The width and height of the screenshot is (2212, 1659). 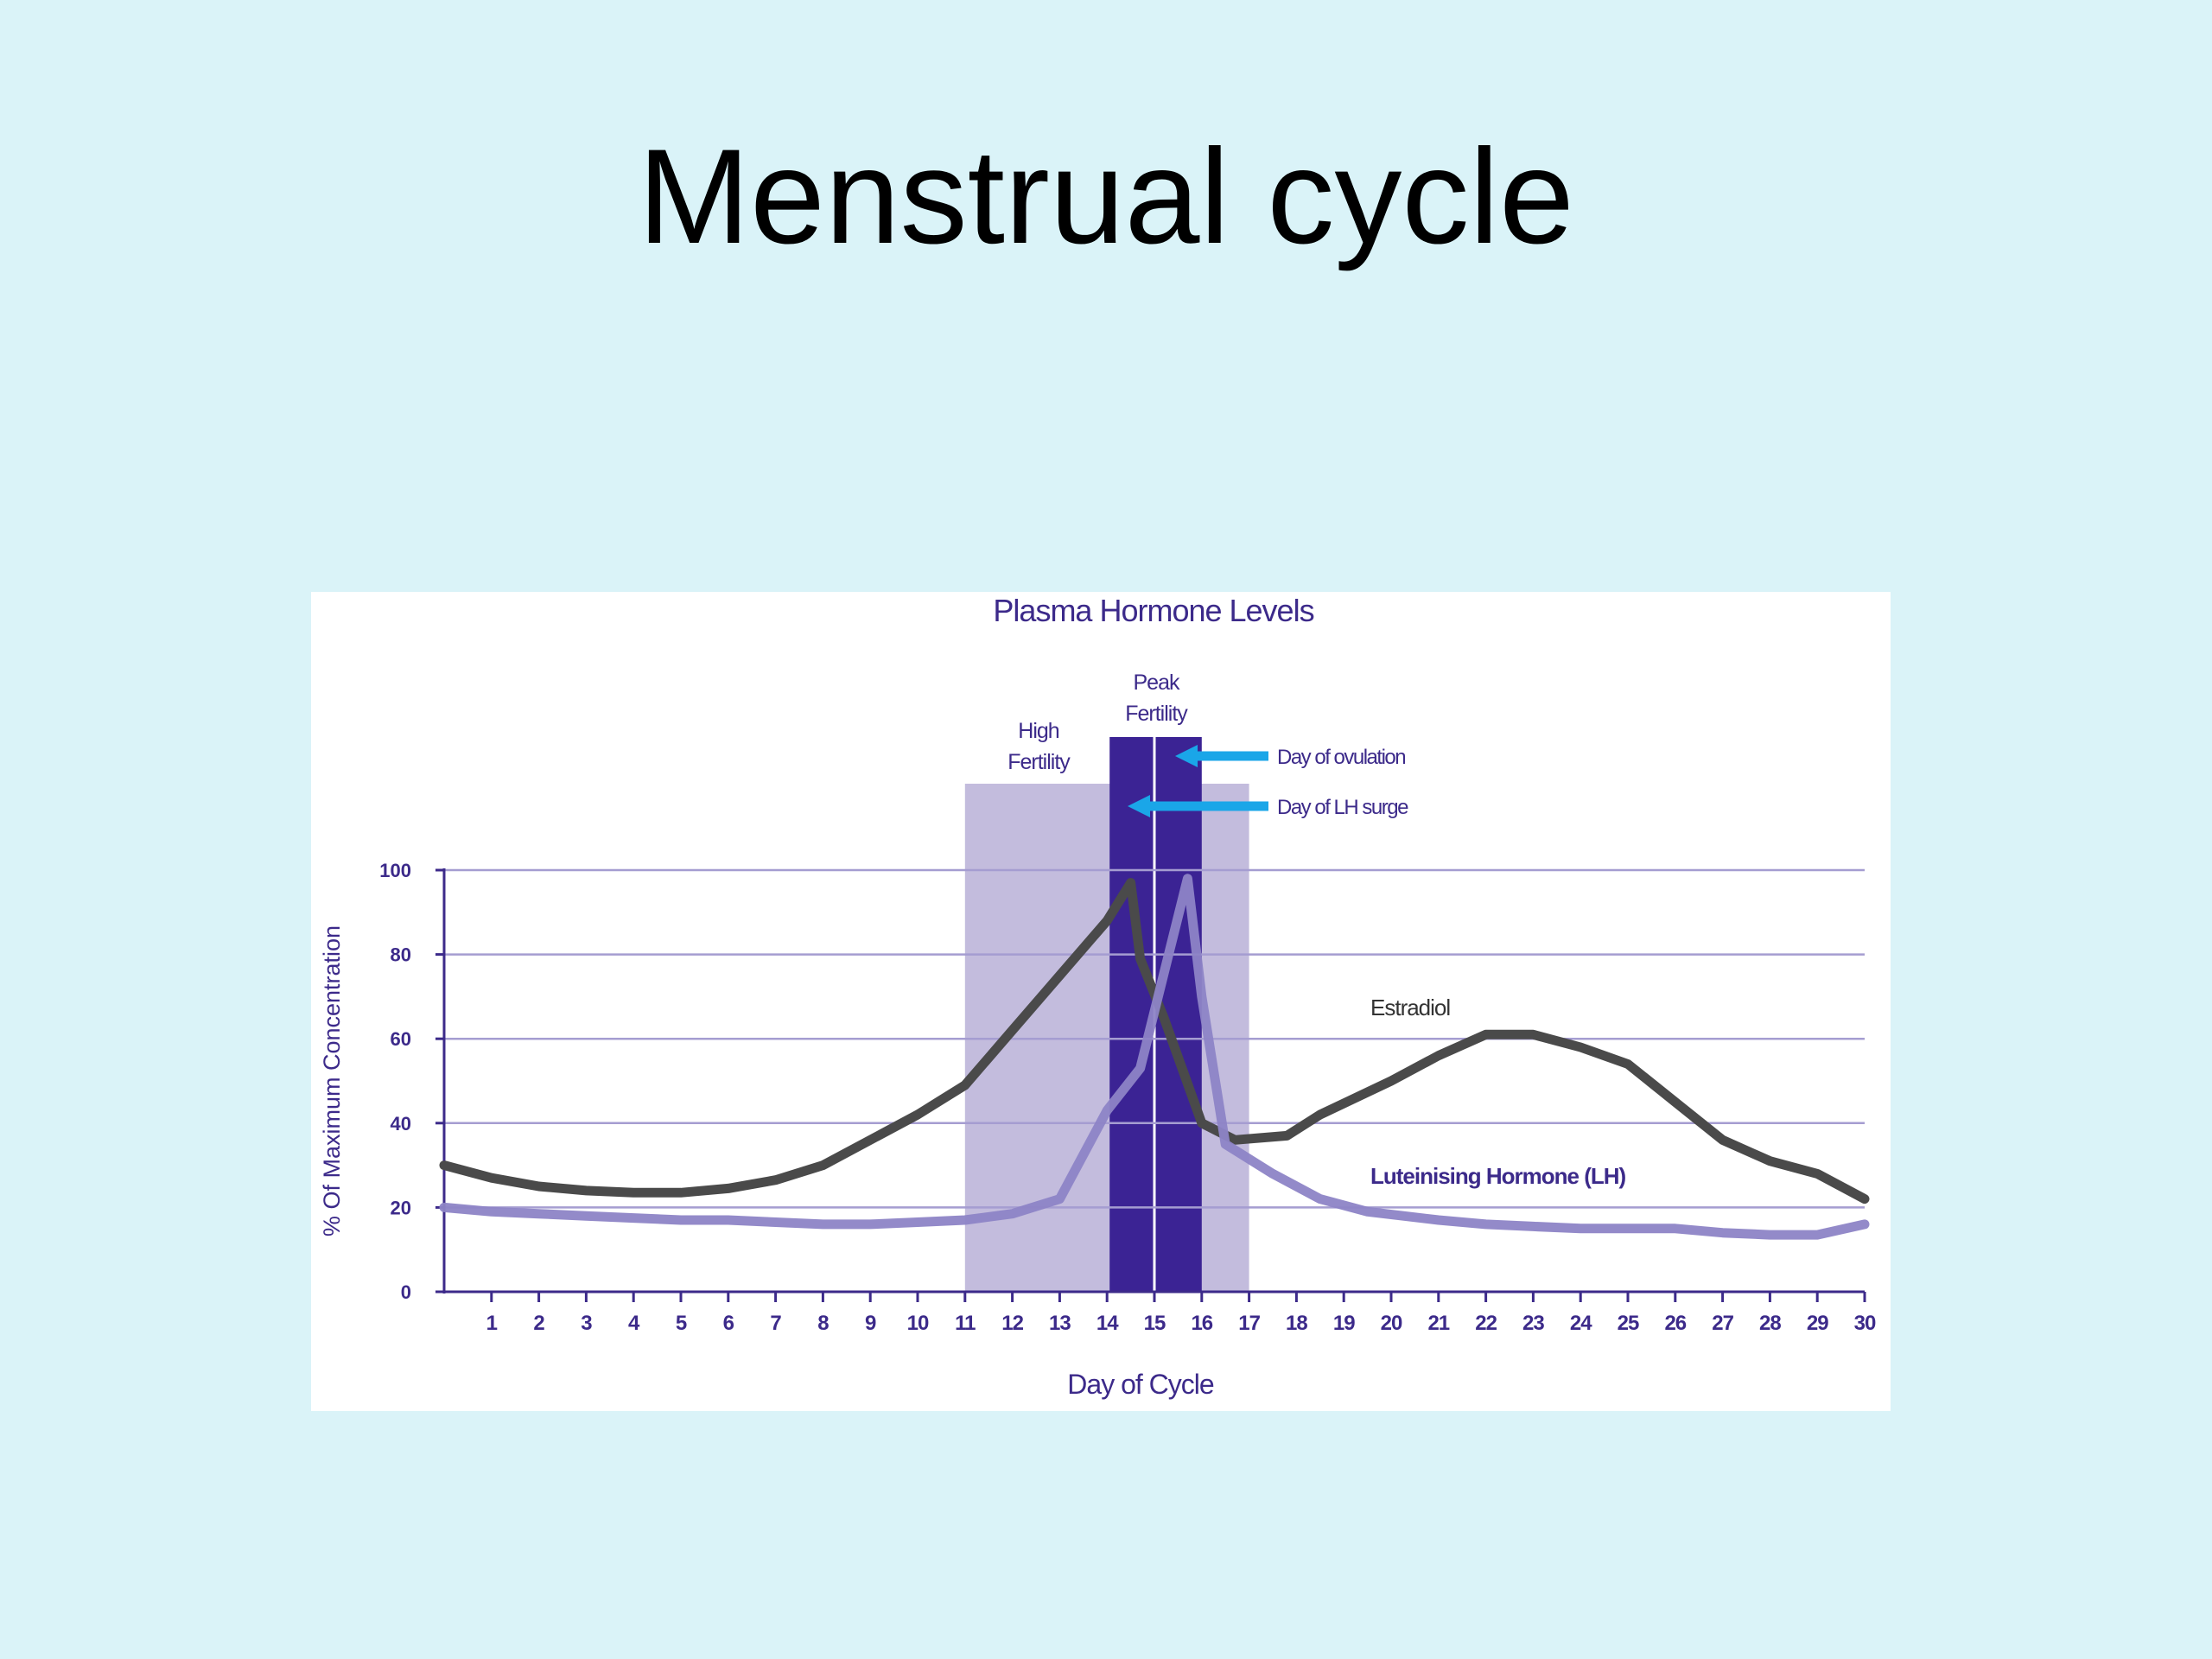 I want to click on x-tick-label: 19, so click(x=1344, y=1323).